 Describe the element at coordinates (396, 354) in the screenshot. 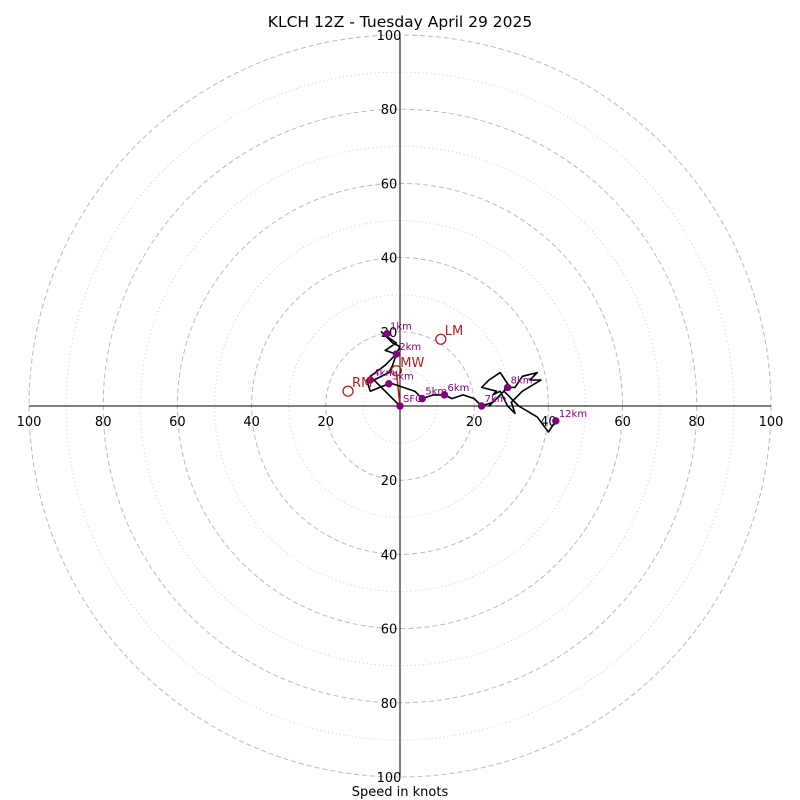

I see `height-marker-2km` at that location.